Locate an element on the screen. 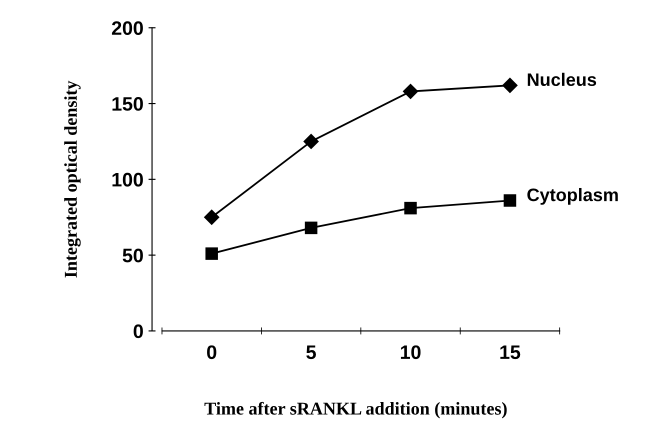 This screenshot has height=427, width=647. y-tick-label: 150 is located at coordinates (127, 104).